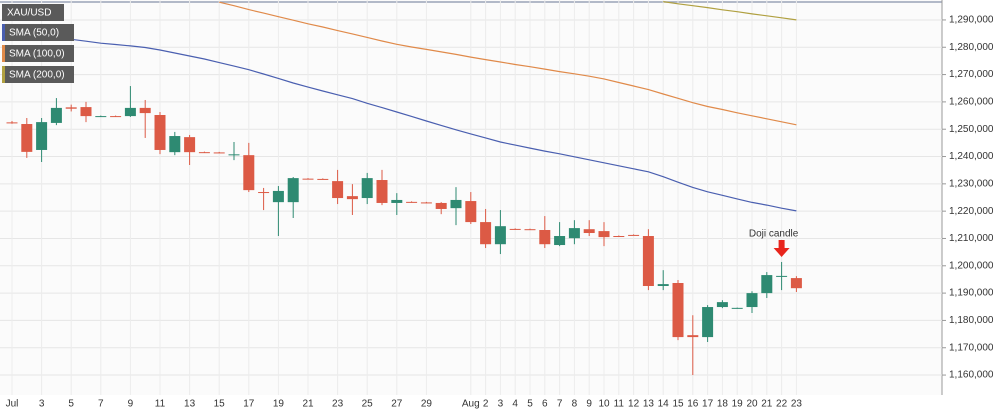 This screenshot has width=1000, height=414. I want to click on y-tick-label: 1,200,000, so click(971, 265).